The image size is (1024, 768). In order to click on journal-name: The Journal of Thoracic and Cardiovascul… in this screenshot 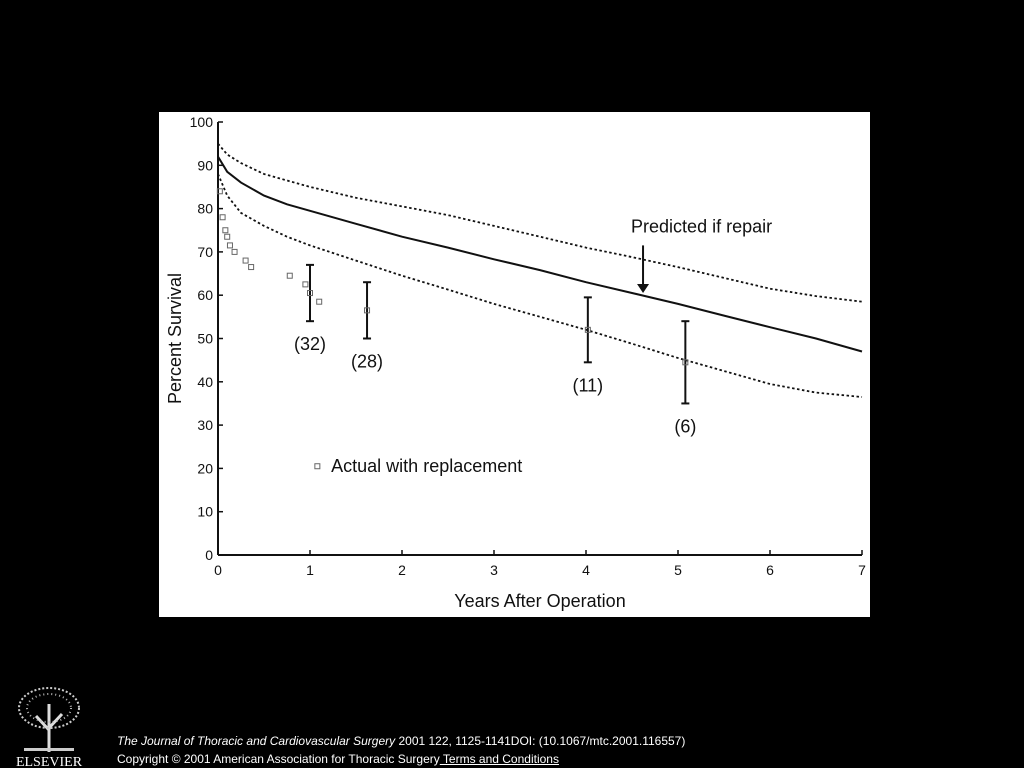, I will do `click(256, 741)`.